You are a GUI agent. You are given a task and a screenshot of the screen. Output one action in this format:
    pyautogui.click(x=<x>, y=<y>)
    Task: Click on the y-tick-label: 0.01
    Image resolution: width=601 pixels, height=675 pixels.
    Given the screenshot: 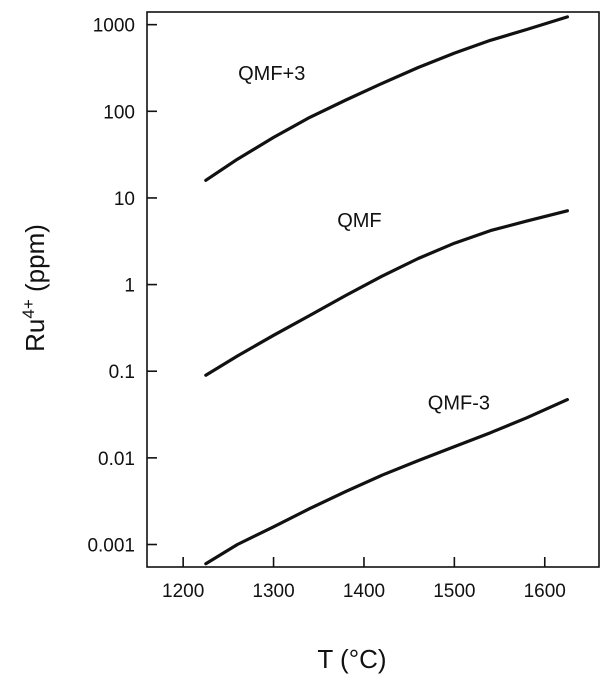 What is the action you would take?
    pyautogui.click(x=116, y=459)
    